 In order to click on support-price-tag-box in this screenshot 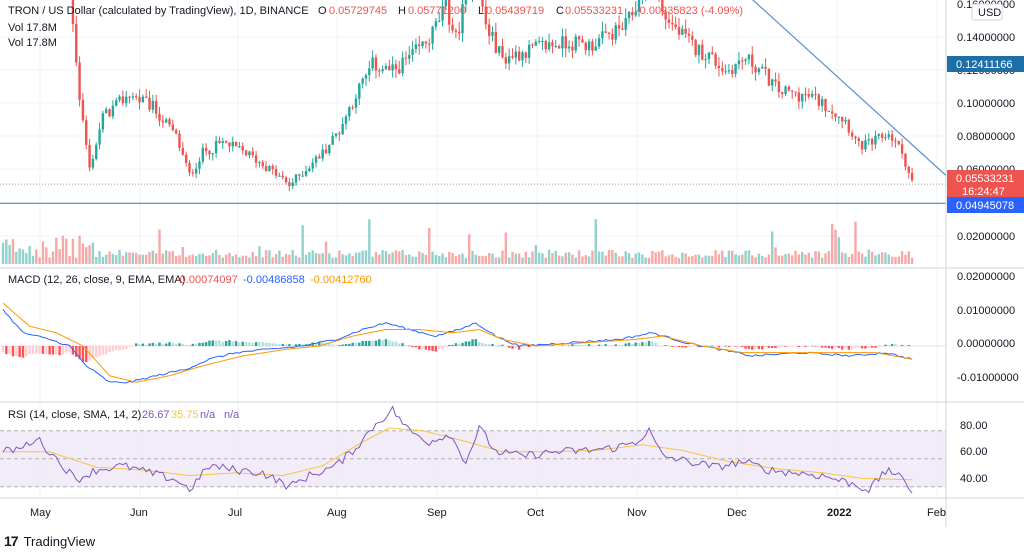, I will do `click(985, 205)`.